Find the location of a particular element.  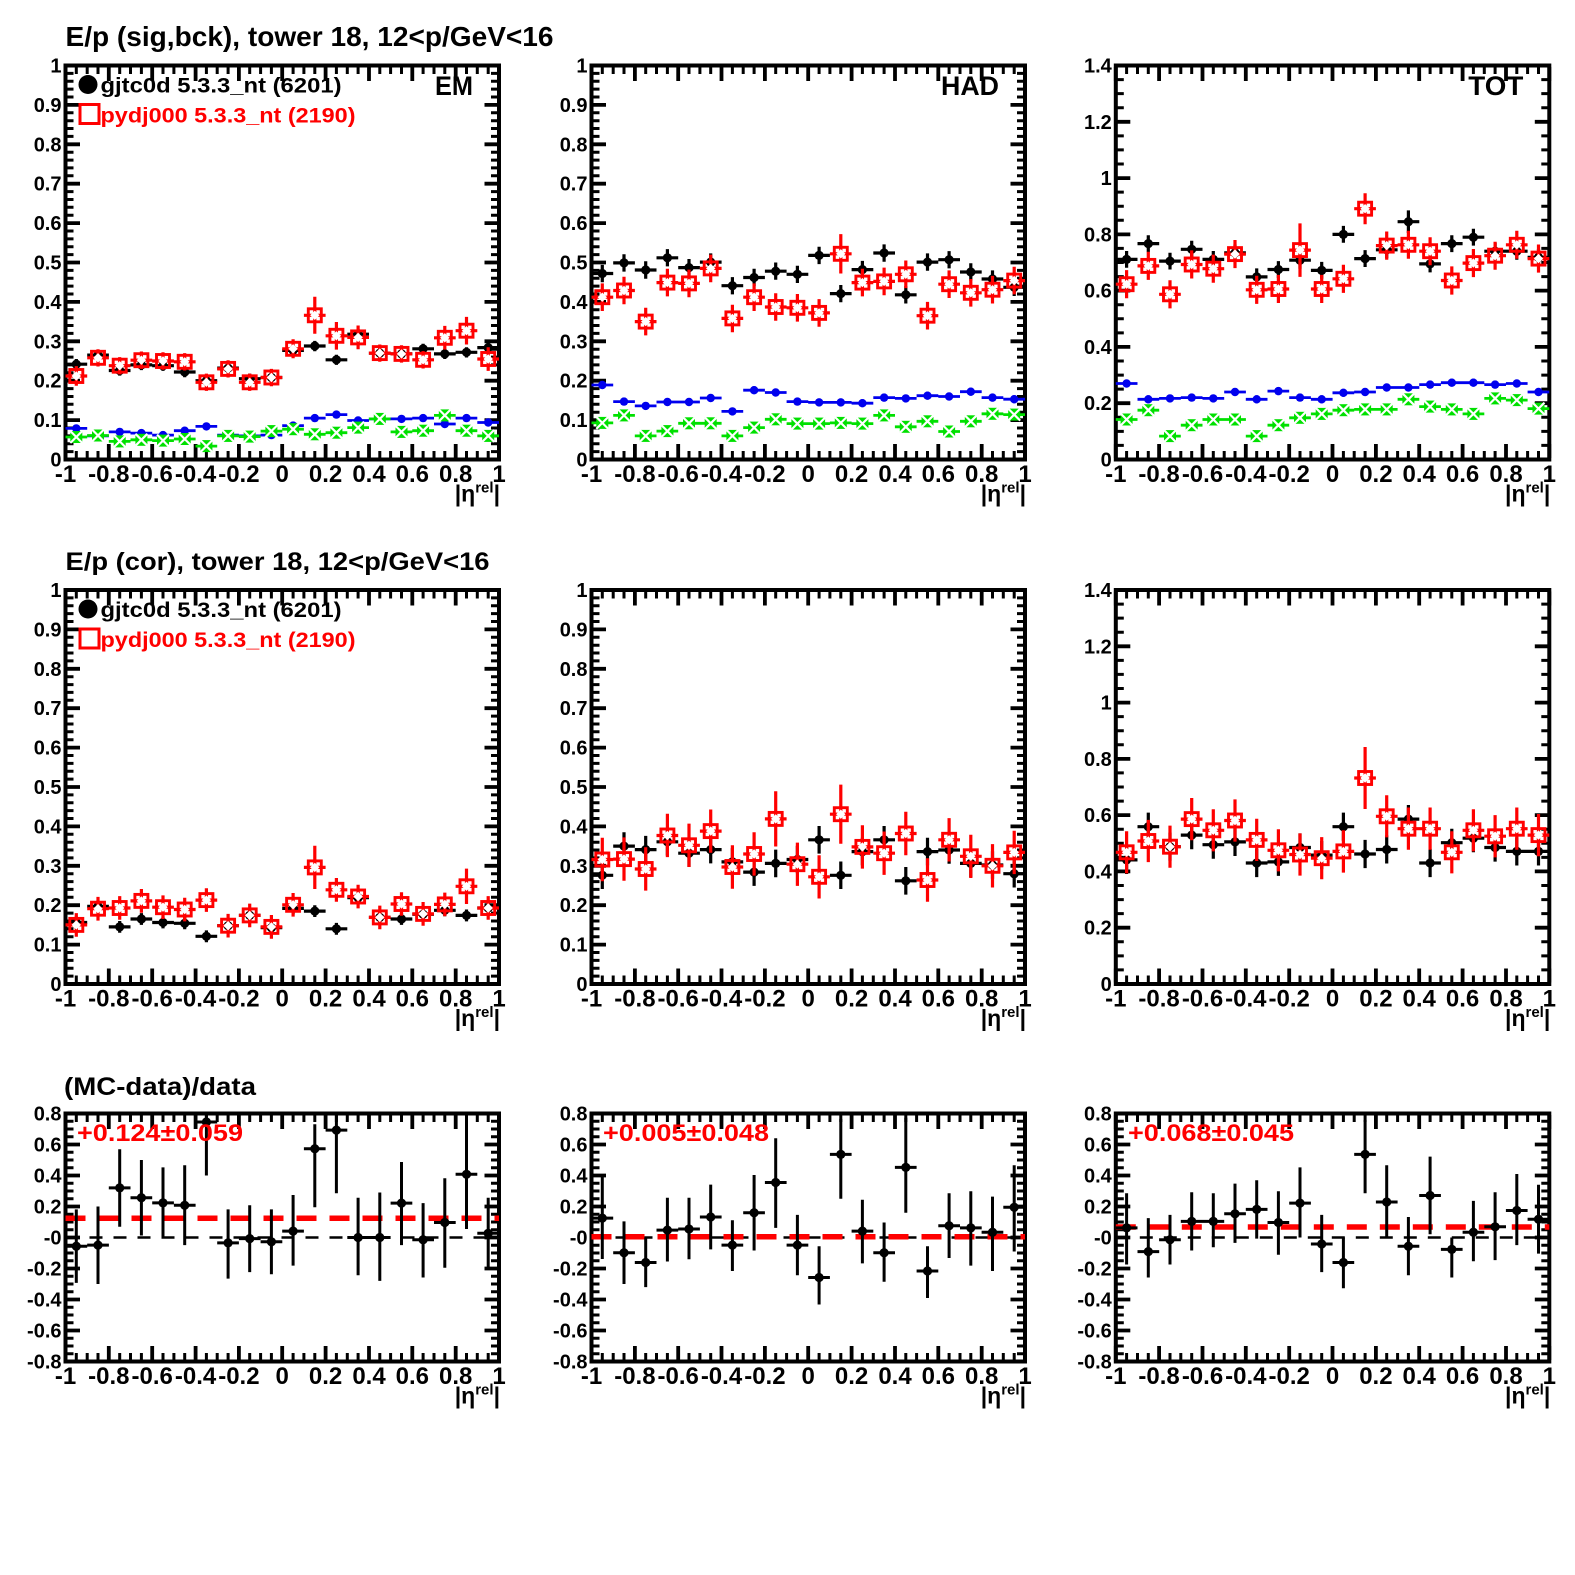

svg-text: 1.2 is located at coordinates (1098, 123).